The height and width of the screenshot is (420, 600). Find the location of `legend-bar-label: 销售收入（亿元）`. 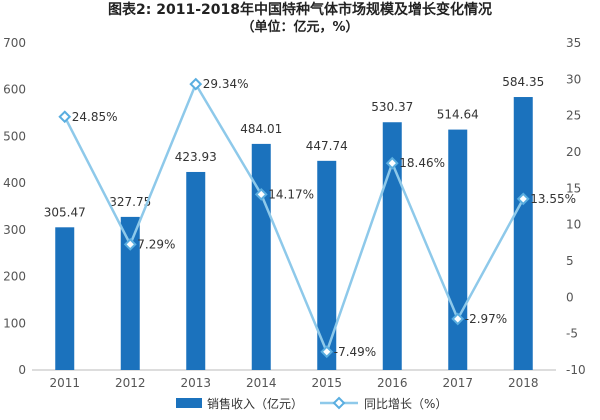

legend-bar-label: 销售收入（亿元） is located at coordinates (255, 403).